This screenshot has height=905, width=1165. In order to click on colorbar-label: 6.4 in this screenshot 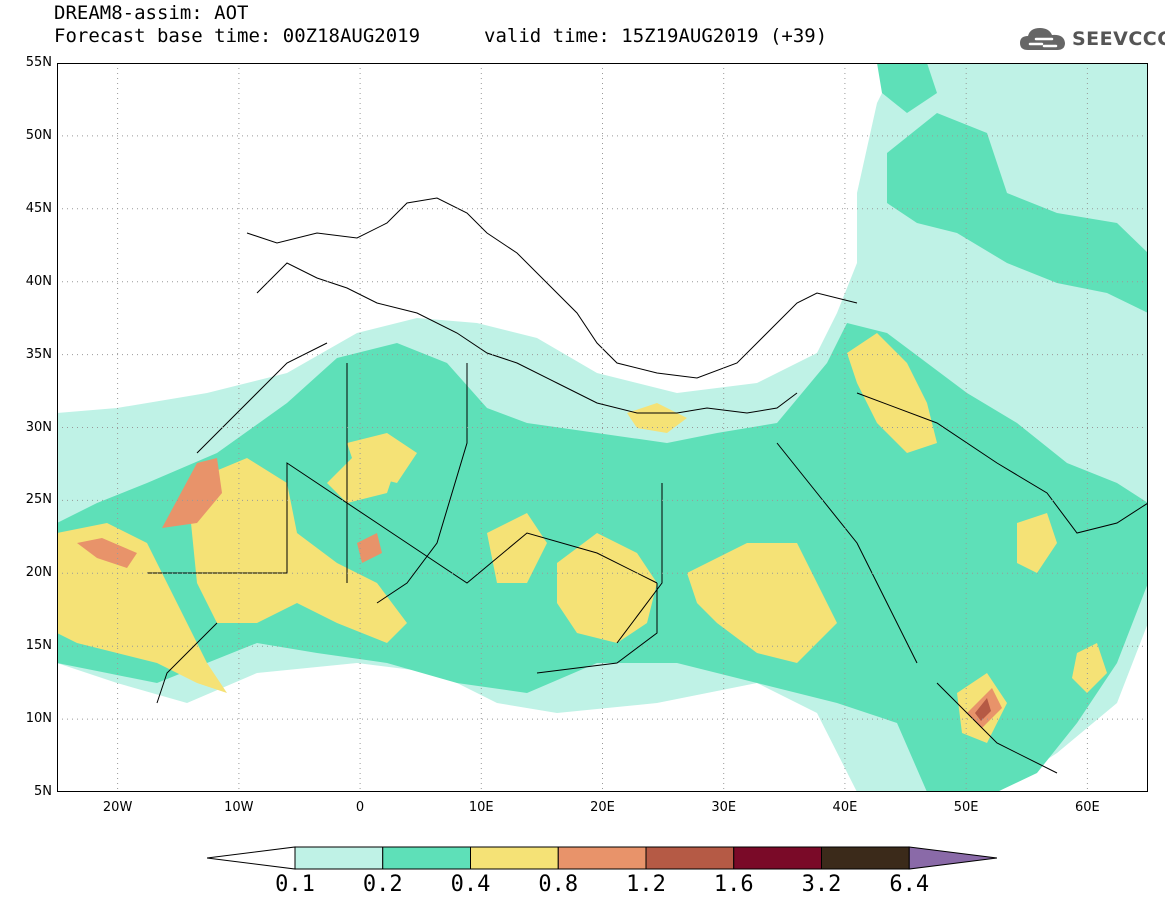, I will do `click(909, 884)`.